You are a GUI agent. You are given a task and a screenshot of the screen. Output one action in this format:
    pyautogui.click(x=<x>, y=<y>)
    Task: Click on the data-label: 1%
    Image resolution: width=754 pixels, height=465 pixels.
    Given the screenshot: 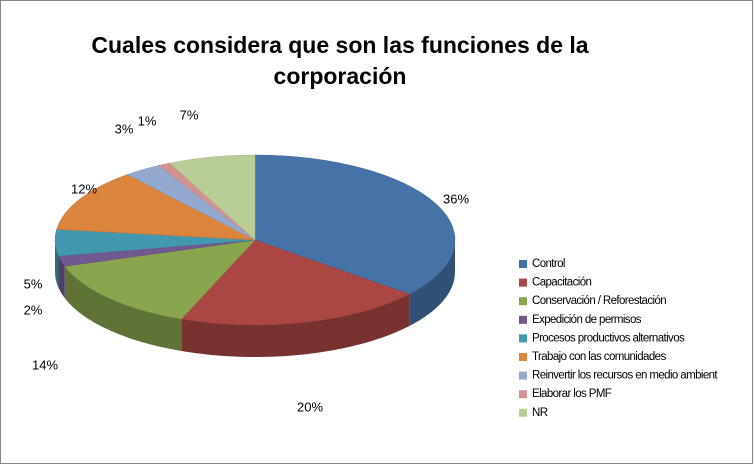 What is the action you would take?
    pyautogui.click(x=147, y=120)
    